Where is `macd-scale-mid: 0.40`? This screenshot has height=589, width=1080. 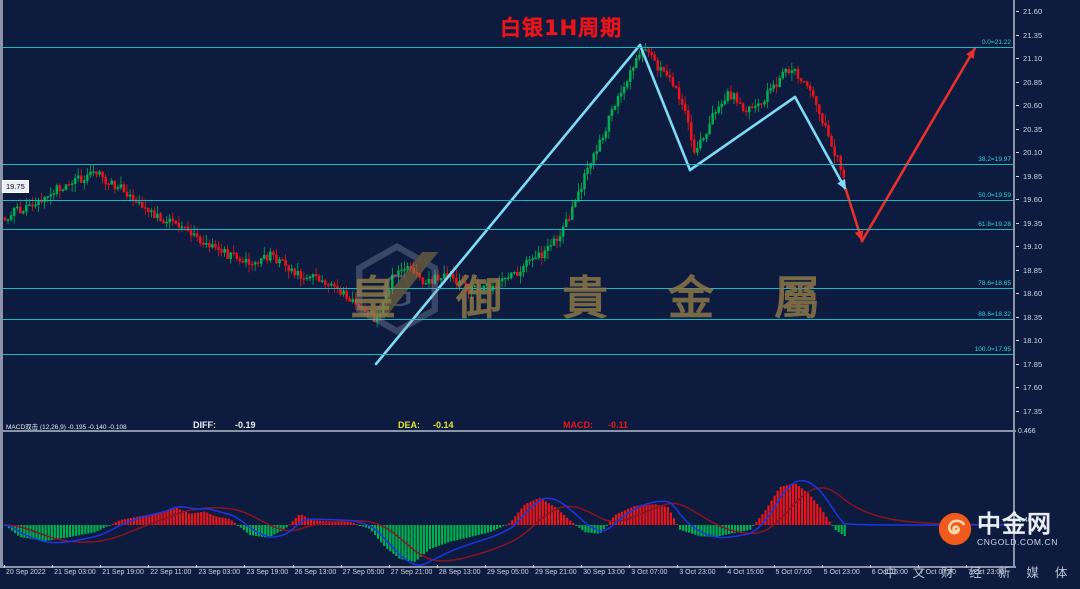
macd-scale-mid: 0.40 is located at coordinates (1025, 520).